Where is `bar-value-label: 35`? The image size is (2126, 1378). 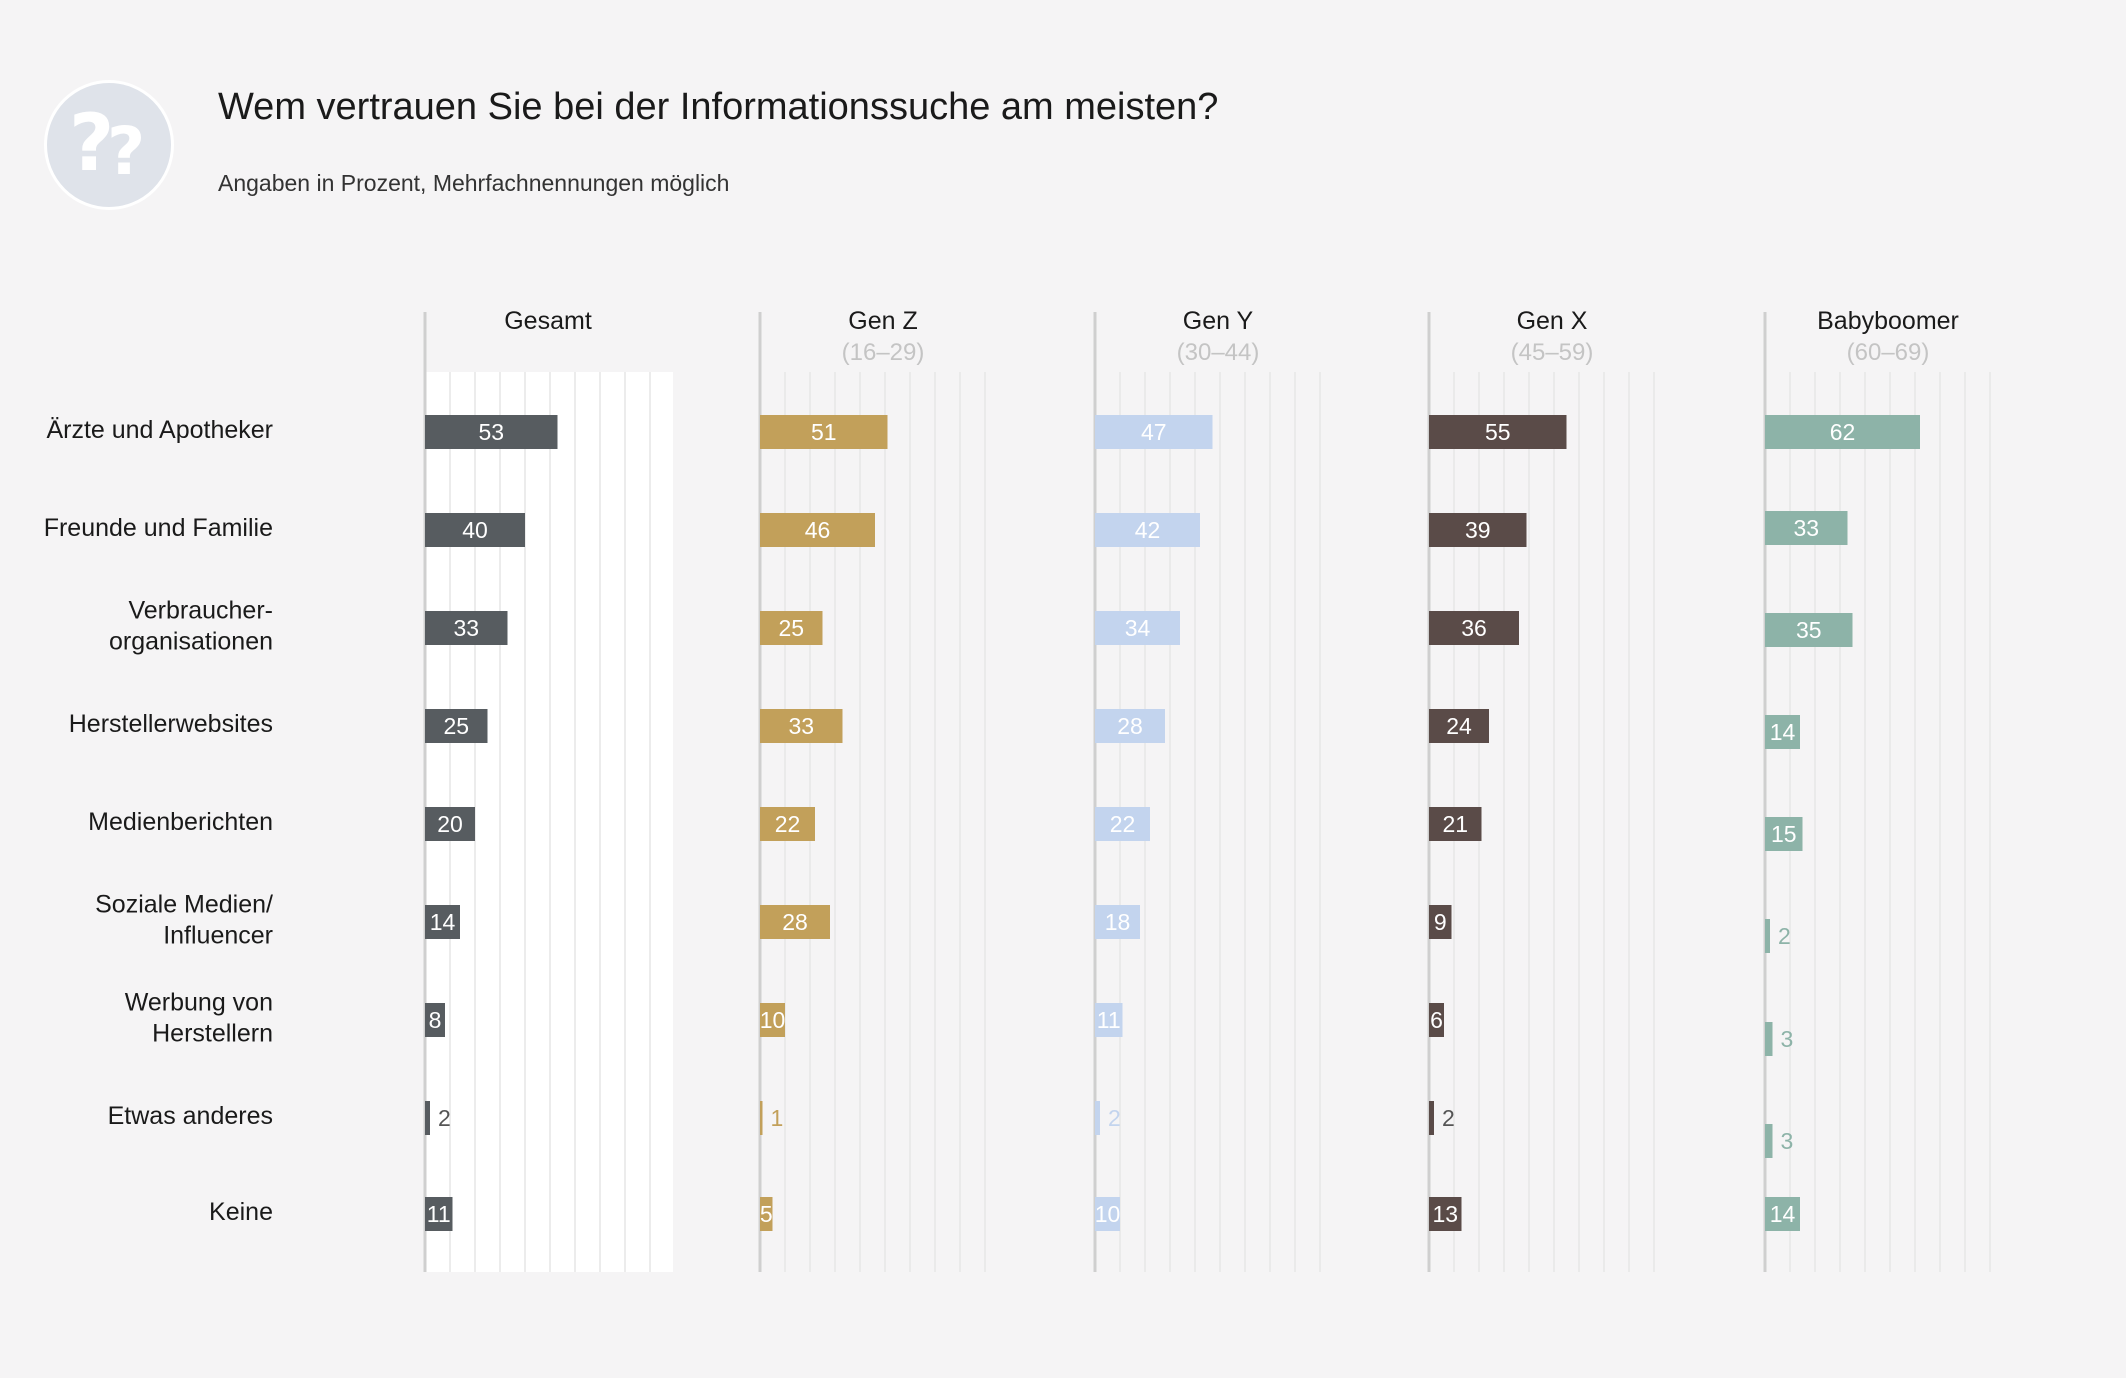
bar-value-label: 35 is located at coordinates (1809, 630).